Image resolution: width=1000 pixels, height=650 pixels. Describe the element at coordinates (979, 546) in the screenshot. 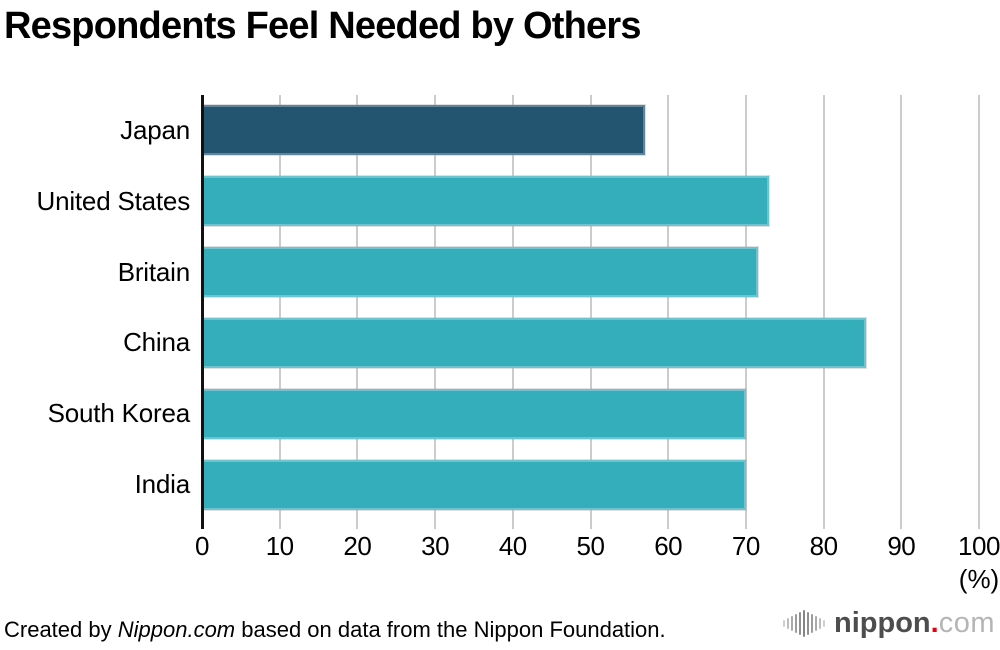

I see `x-ticklabel-100: 100` at that location.